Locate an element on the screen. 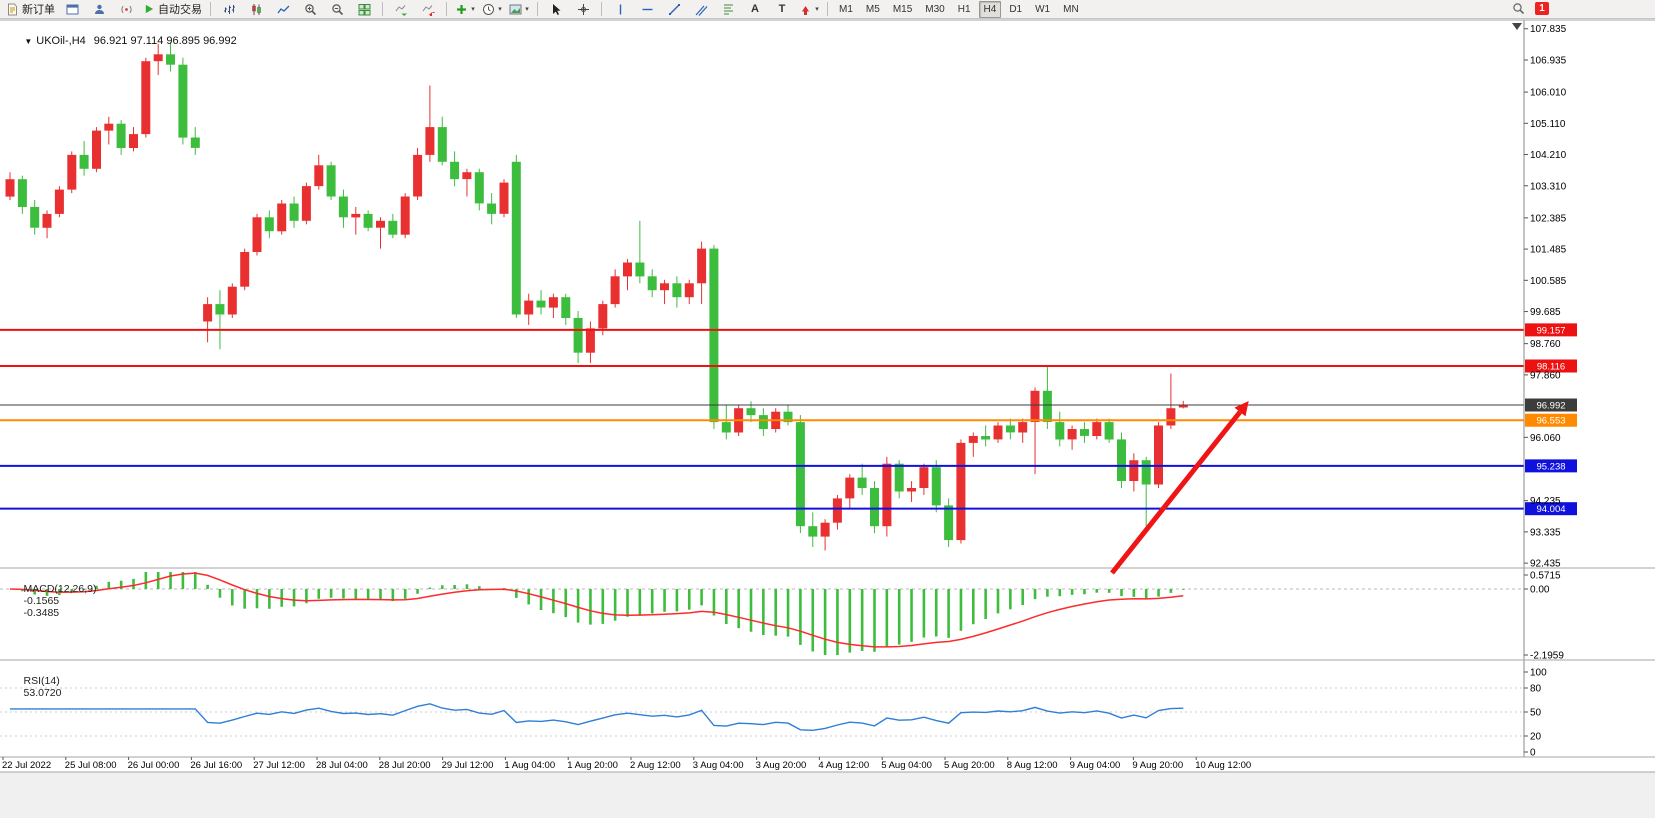 The image size is (1655, 818). text-label-icon: T is located at coordinates (782, 8).